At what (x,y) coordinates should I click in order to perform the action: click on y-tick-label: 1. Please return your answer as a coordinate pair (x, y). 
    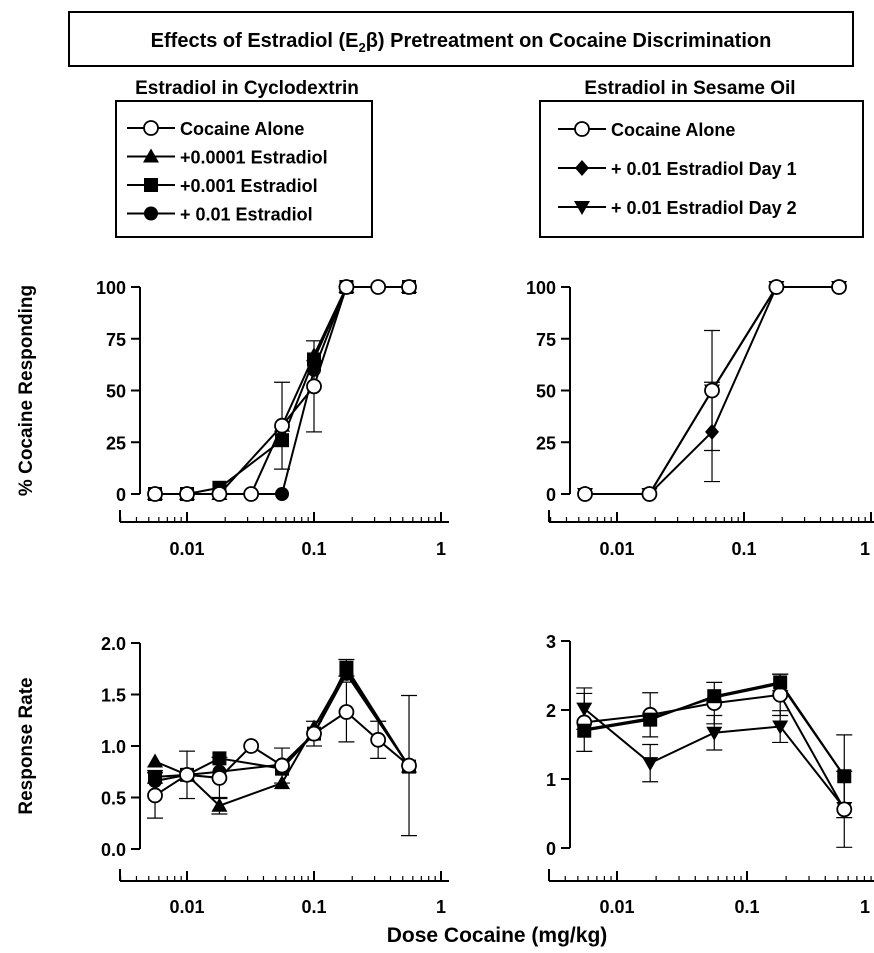
    Looking at the image, I should click on (551, 780).